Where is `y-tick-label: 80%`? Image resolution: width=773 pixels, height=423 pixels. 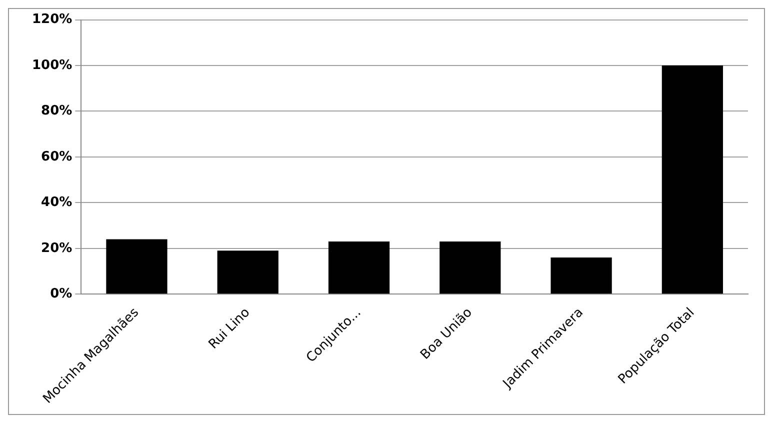 y-tick-label: 80% is located at coordinates (56, 111).